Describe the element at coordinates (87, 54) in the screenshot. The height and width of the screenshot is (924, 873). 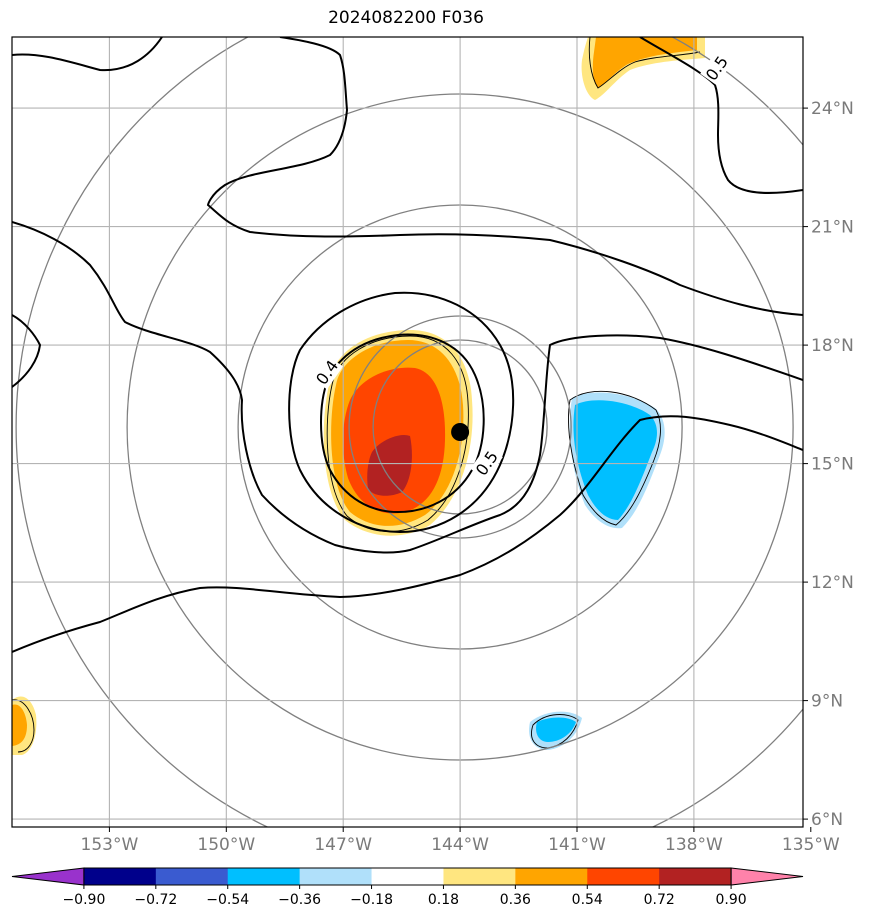
I see `contour-north-west` at that location.